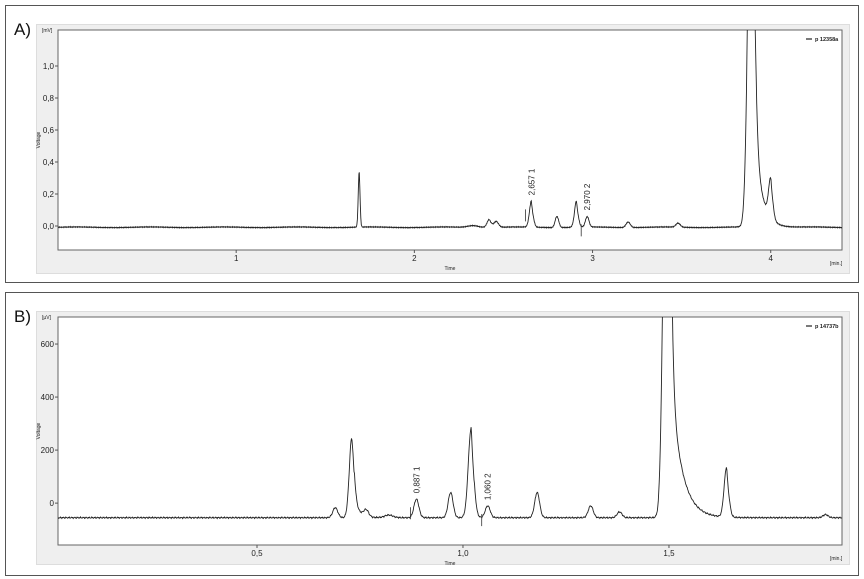 This screenshot has width=864, height=579. I want to click on x-tick-label: 4, so click(771, 258).